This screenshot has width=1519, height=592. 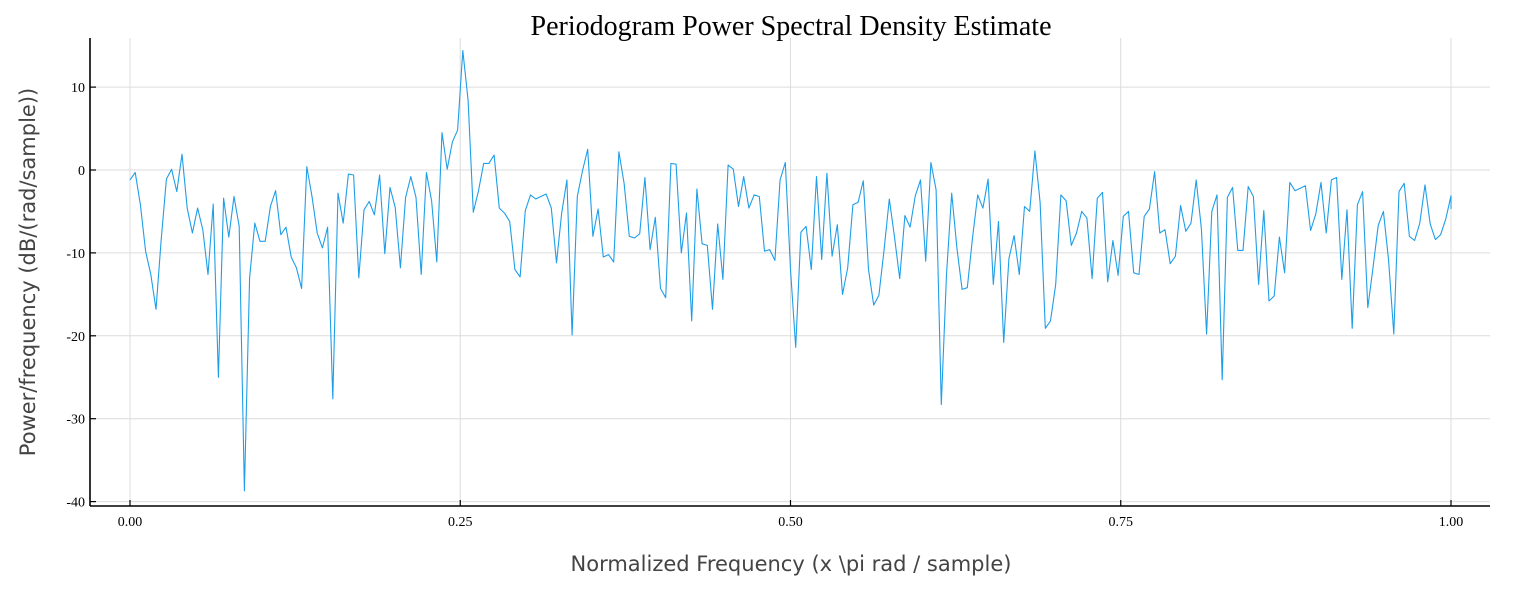 What do you see at coordinates (75, 337) in the screenshot?
I see `y-tick-label-2: -20` at bounding box center [75, 337].